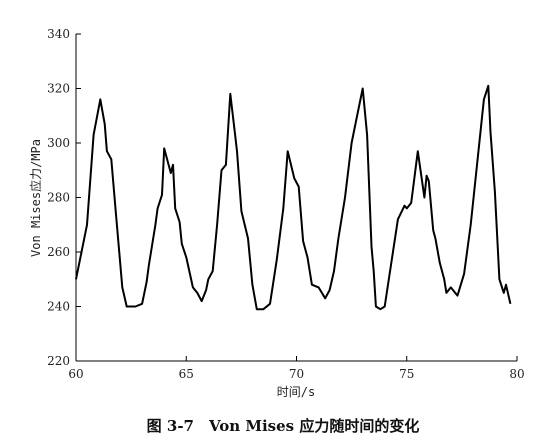 This screenshot has height=445, width=536. Describe the element at coordinates (58, 252) in the screenshot. I see `y-tick-label: 260` at that location.